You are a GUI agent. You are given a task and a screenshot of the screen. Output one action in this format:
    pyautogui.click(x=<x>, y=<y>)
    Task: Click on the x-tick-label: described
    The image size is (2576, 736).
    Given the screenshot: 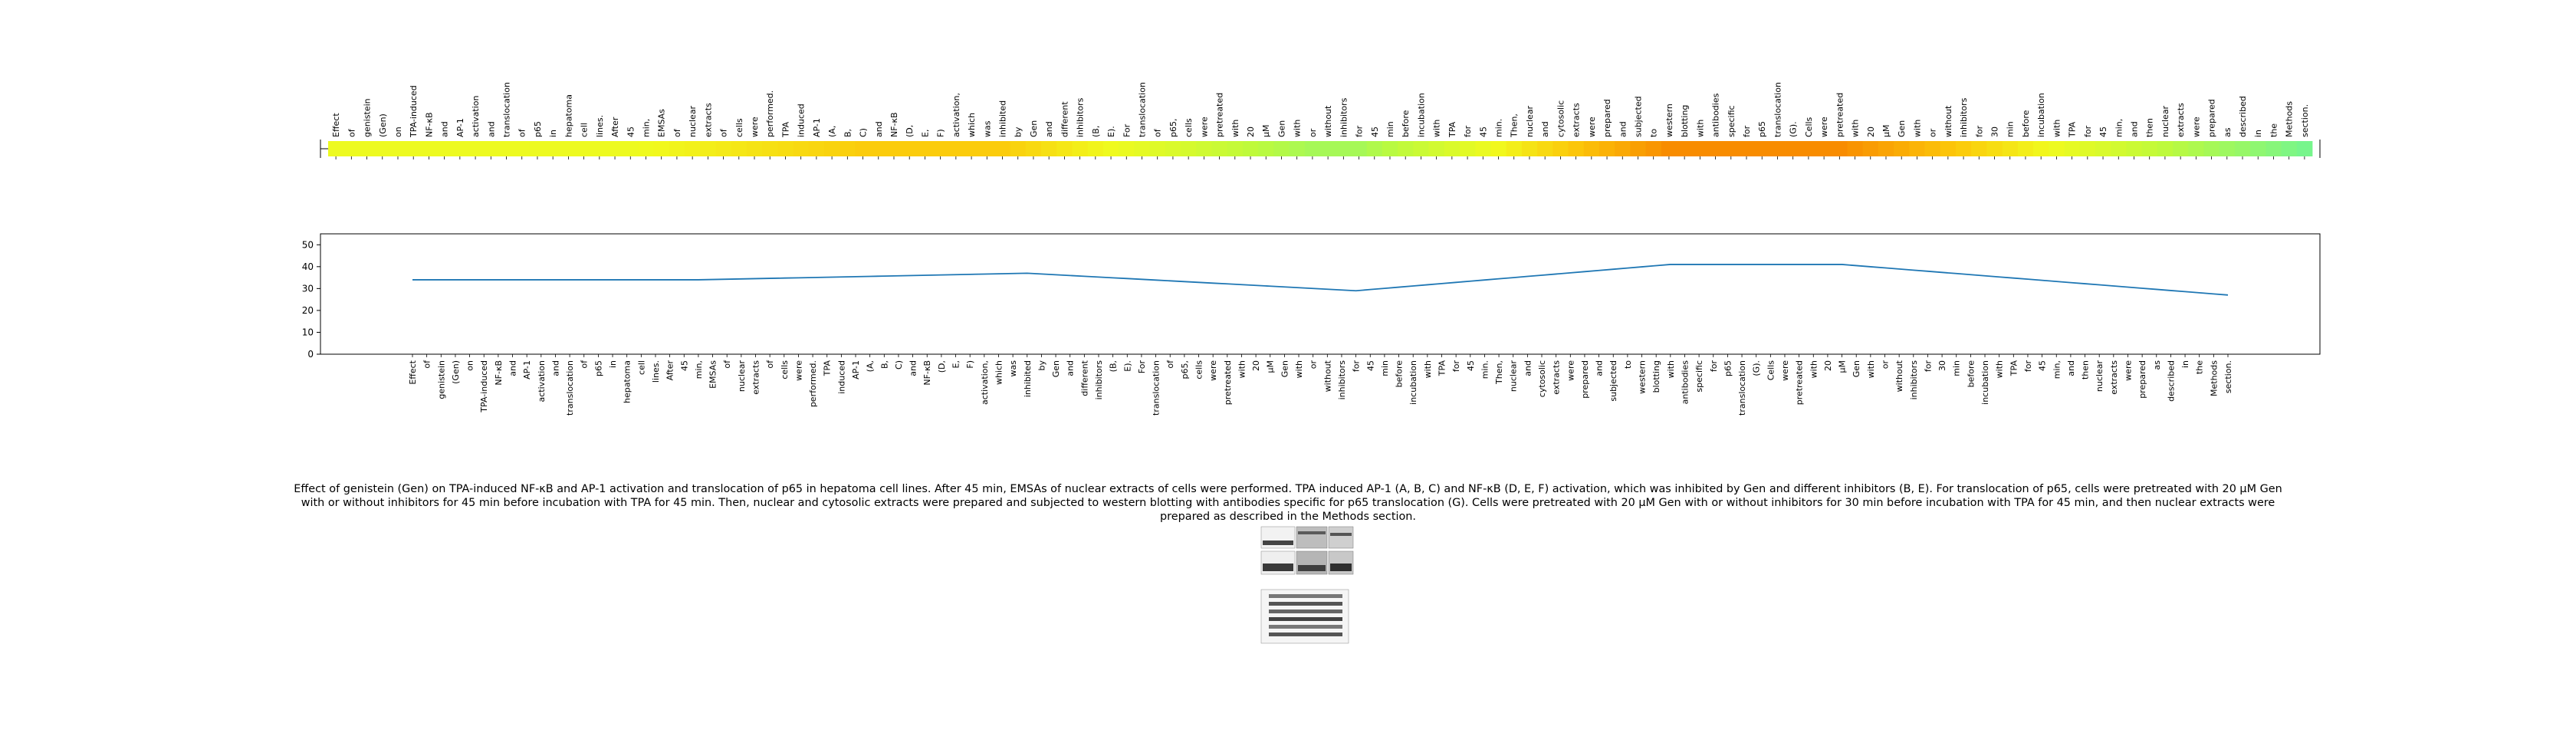 What is the action you would take?
    pyautogui.click(x=2171, y=381)
    